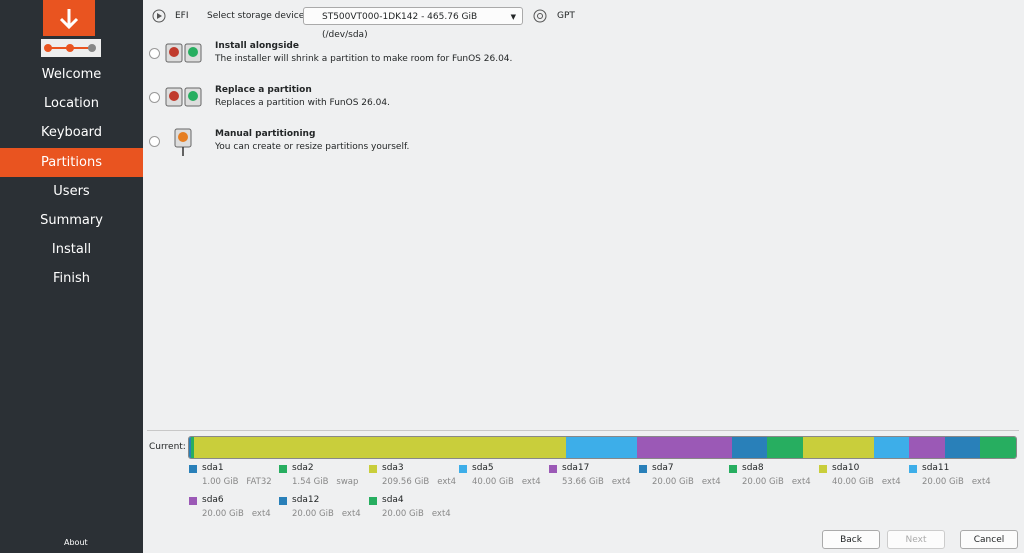 This screenshot has height=553, width=1024. Describe the element at coordinates (483, 468) in the screenshot. I see `partition-name: sda5` at that location.